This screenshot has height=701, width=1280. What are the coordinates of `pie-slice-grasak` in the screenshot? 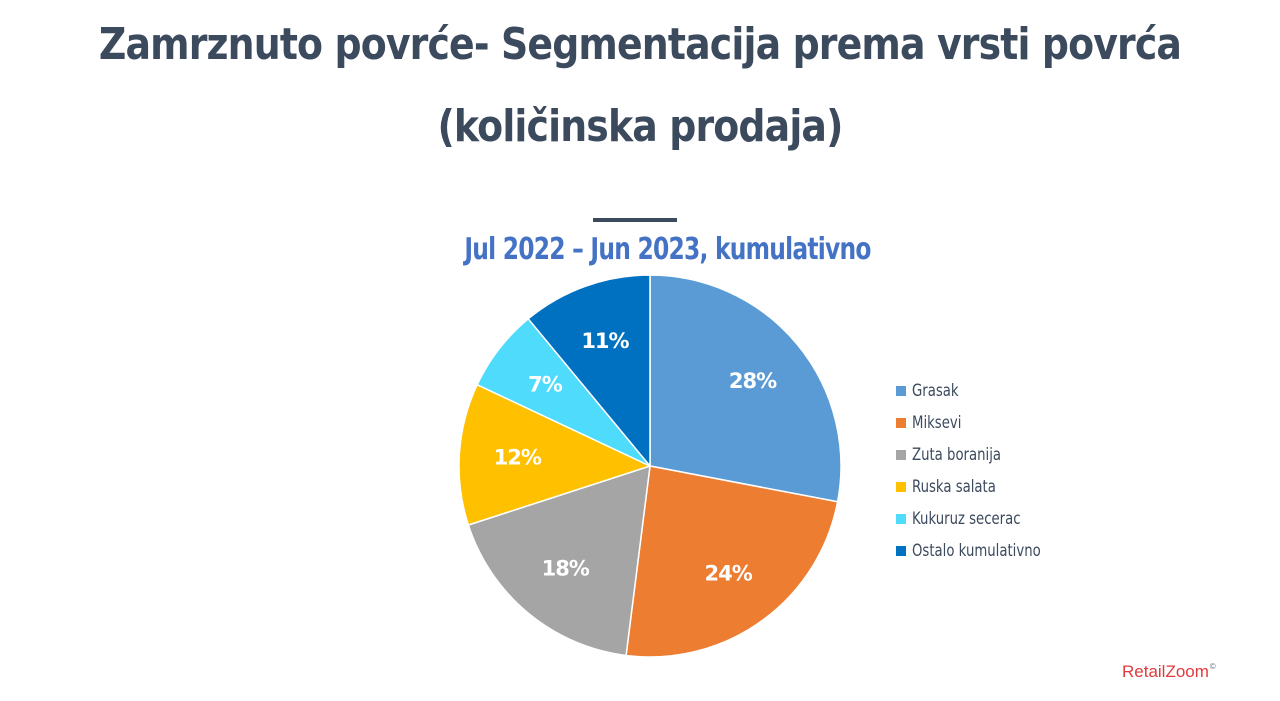 It's located at (745, 388).